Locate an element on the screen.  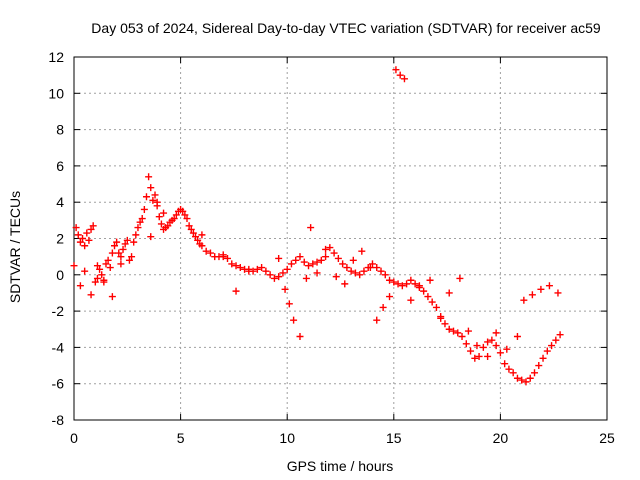
y-tick-label: 6 is located at coordinates (60, 166).